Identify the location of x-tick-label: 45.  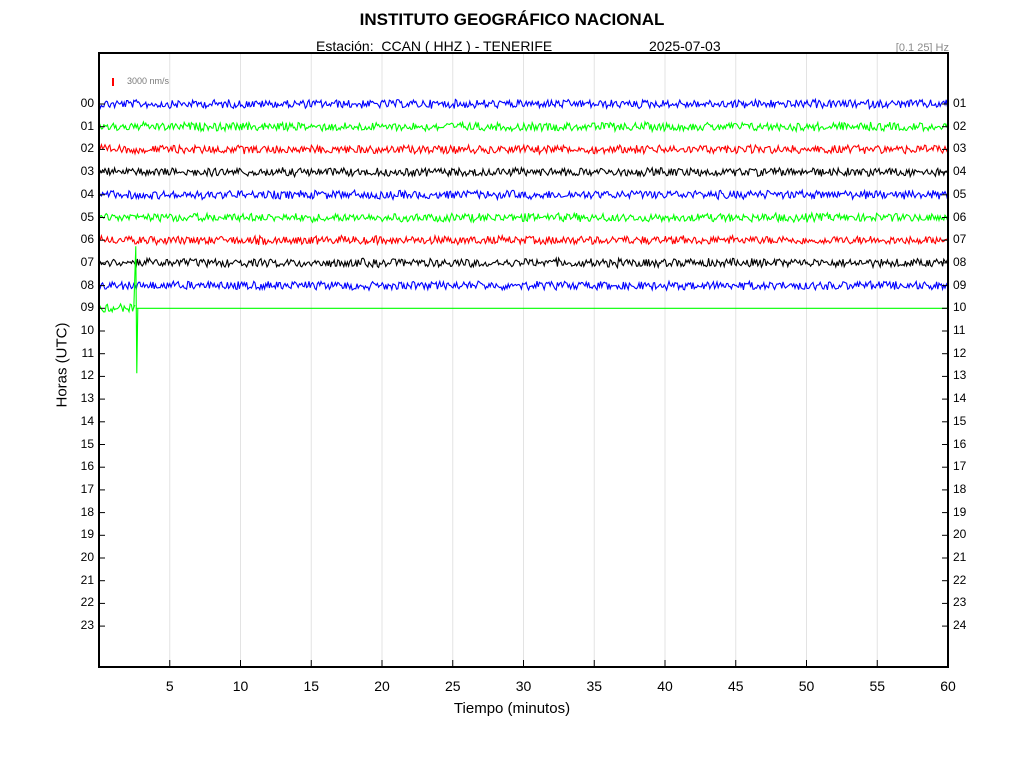
(735, 686).